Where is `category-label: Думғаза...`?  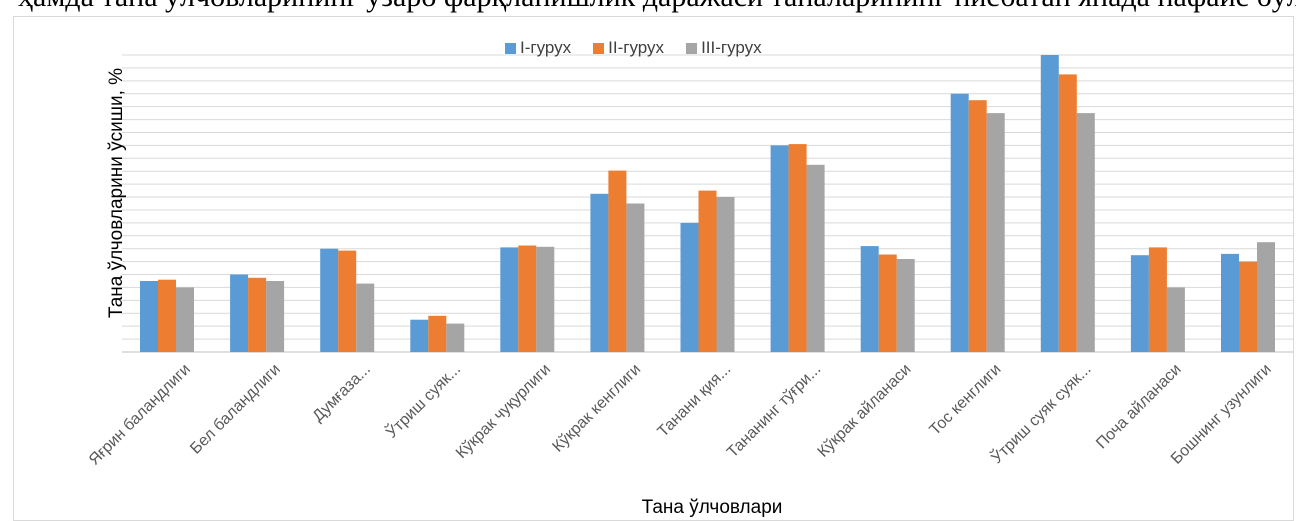
category-label: Думғаза... is located at coordinates (342, 393).